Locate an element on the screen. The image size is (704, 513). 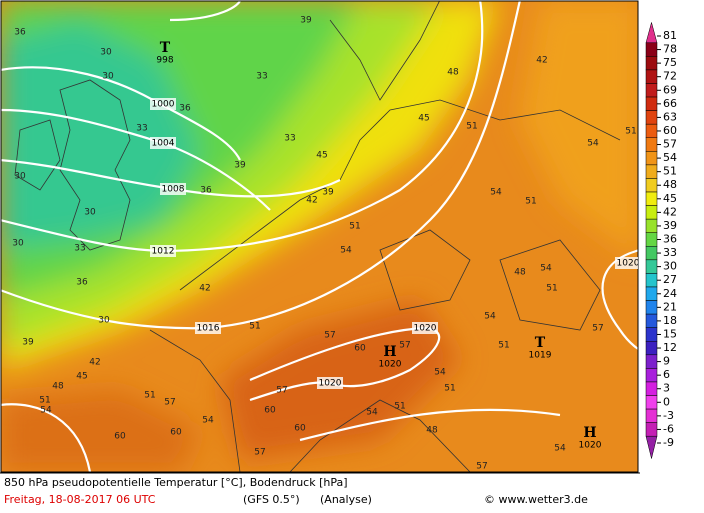
colorbar-label: 54 is located at coordinates (670, 157).